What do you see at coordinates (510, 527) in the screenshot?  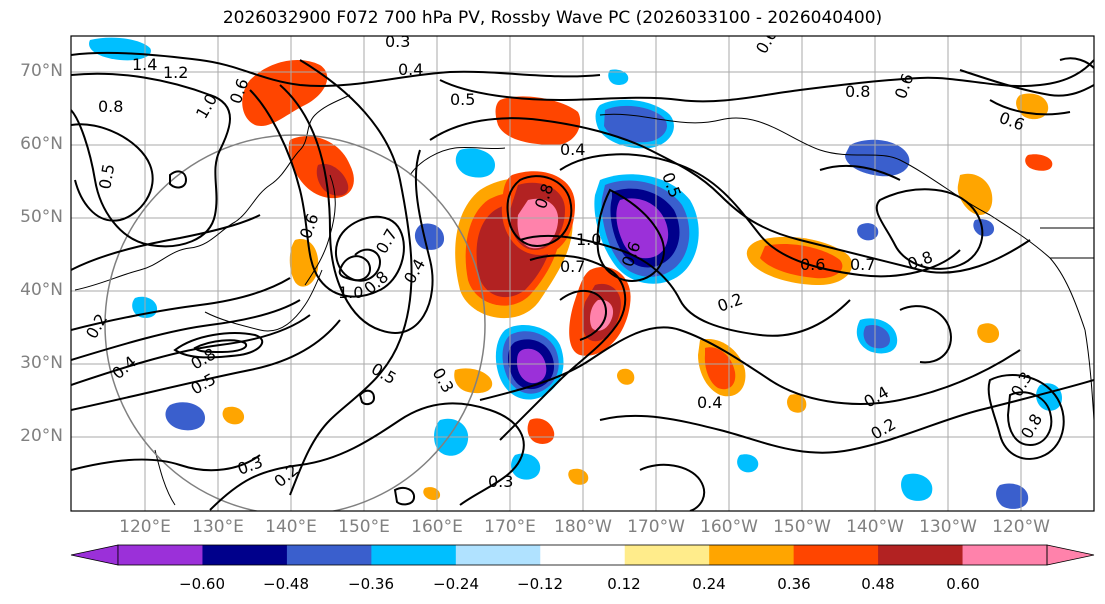 I see `lon-label-170e: 170°E` at bounding box center [510, 527].